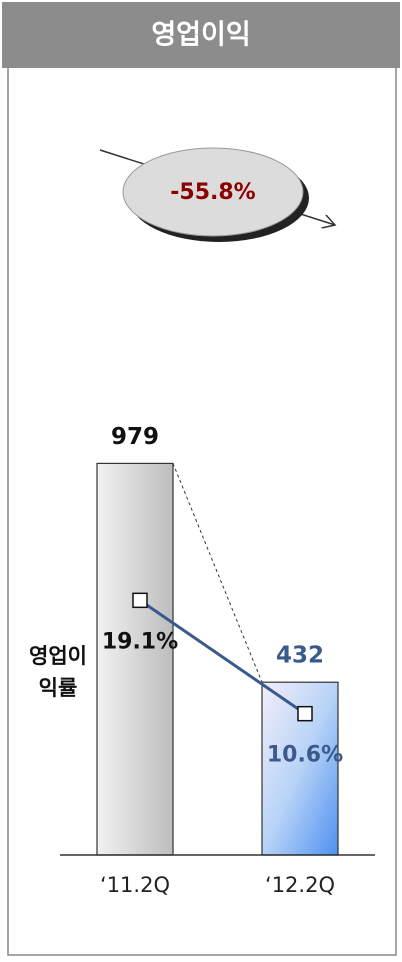 This screenshot has height=962, width=402. Describe the element at coordinates (217, 573) in the screenshot. I see `connector` at that location.